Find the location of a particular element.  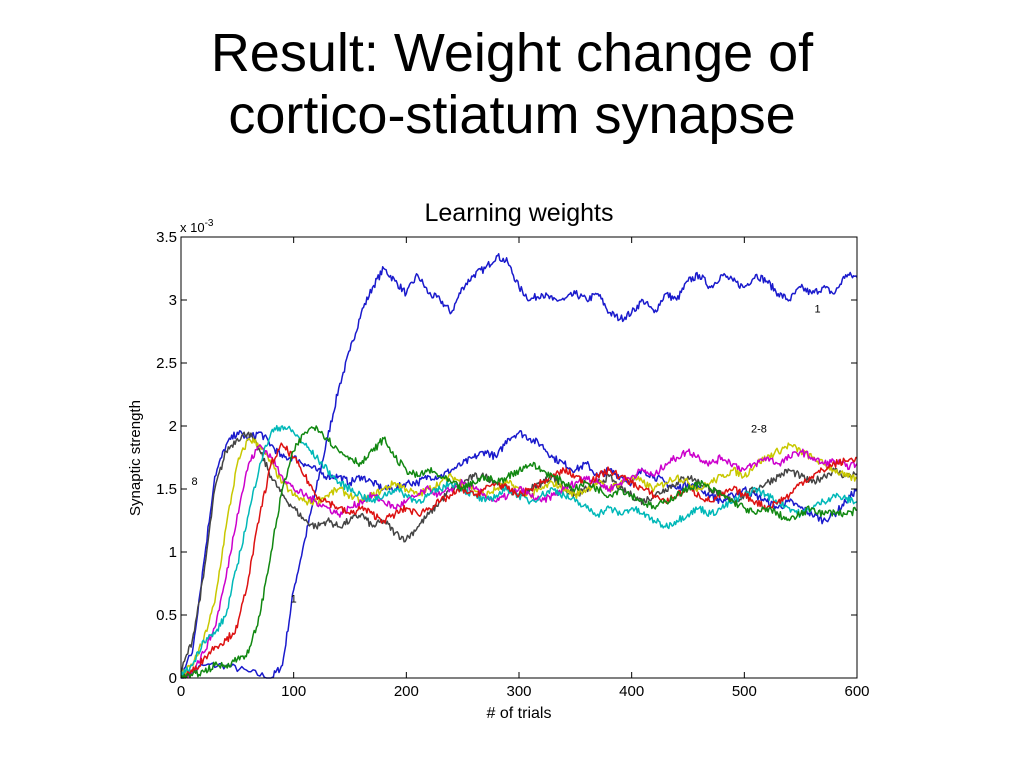

chart-title: Learning weights is located at coordinates (518, 213).